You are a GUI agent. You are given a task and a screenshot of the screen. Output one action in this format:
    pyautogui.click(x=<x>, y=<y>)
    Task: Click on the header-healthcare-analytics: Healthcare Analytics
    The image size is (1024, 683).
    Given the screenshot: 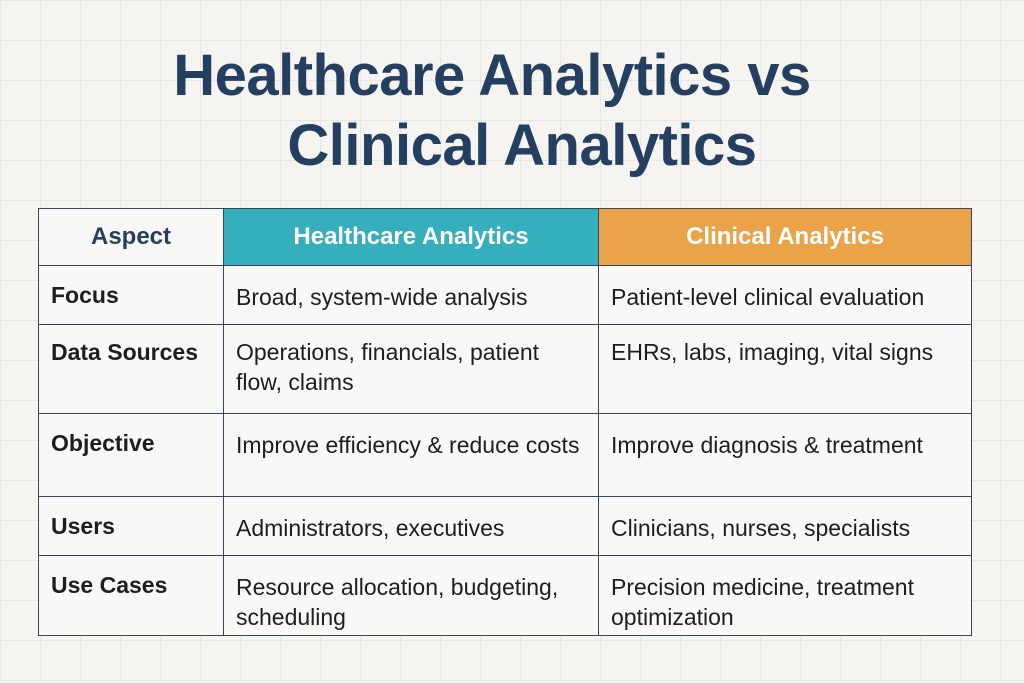 What is the action you would take?
    pyautogui.click(x=411, y=237)
    